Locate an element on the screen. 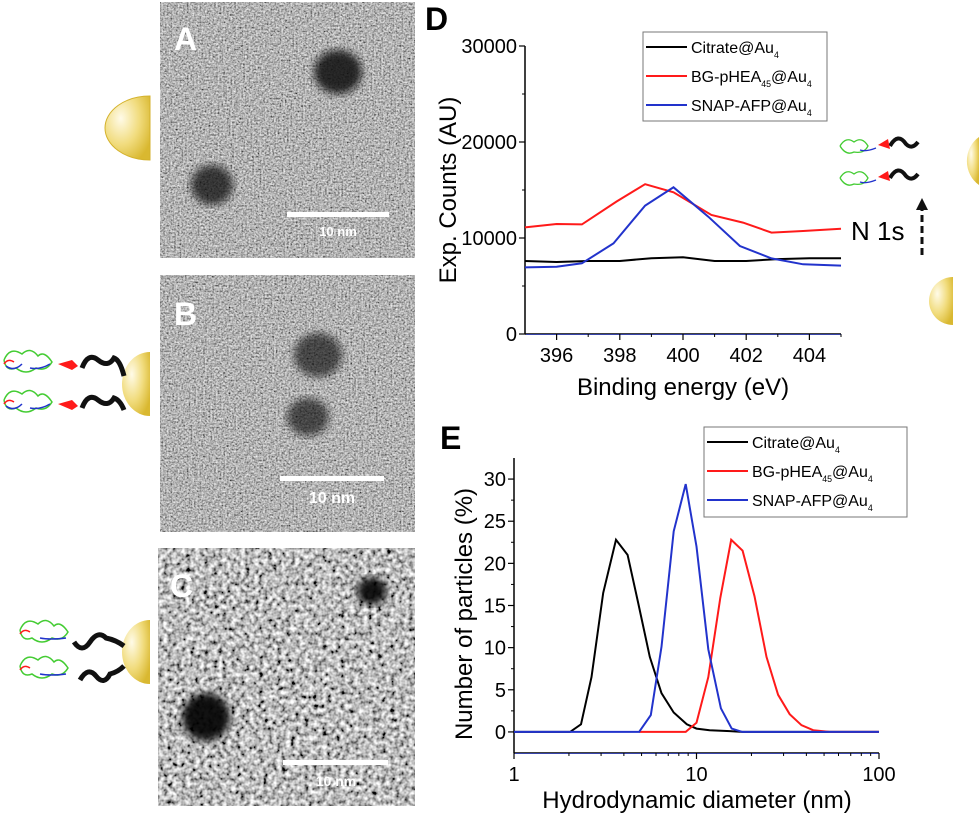 The height and width of the screenshot is (817, 979). x-tick-label: 396 is located at coordinates (556, 356).